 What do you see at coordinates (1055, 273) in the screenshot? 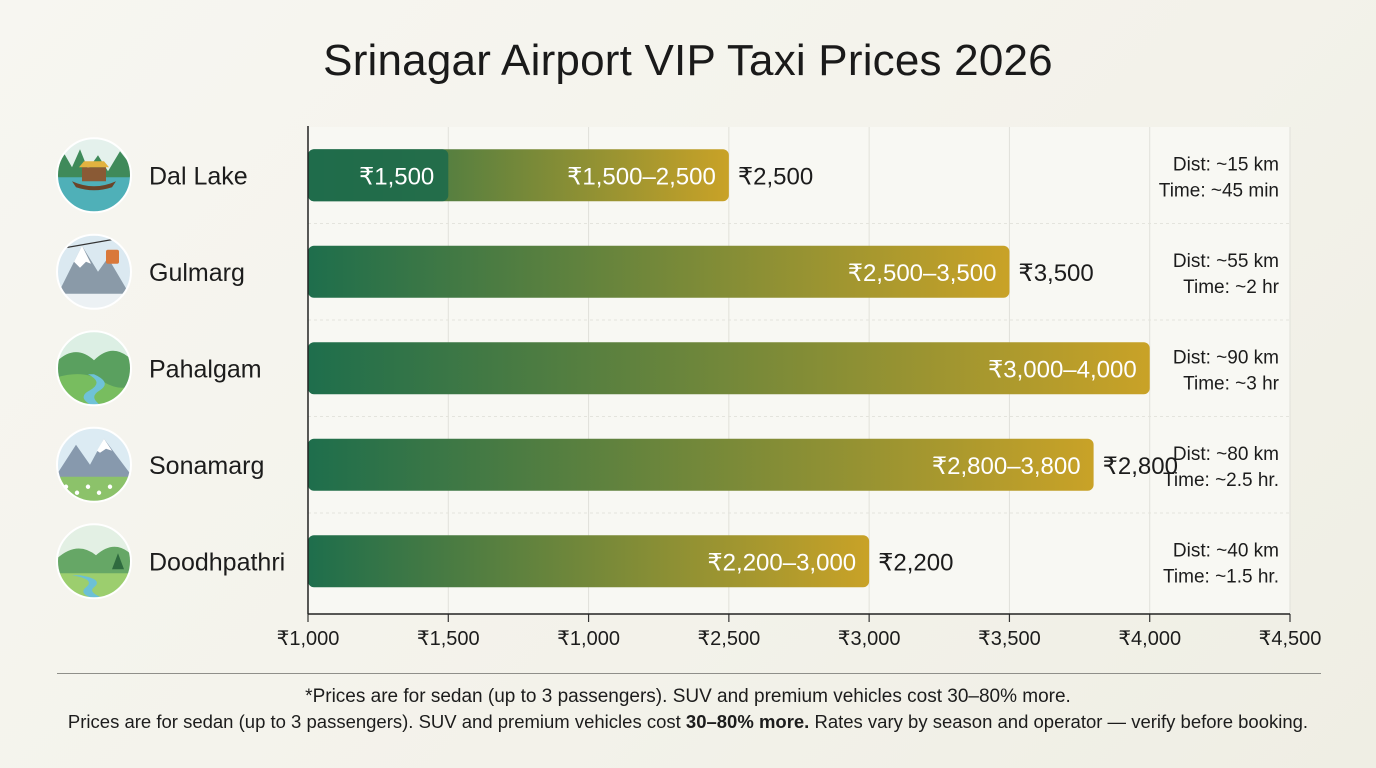
I see `bar-end-label: ₹3,500` at bounding box center [1055, 273].